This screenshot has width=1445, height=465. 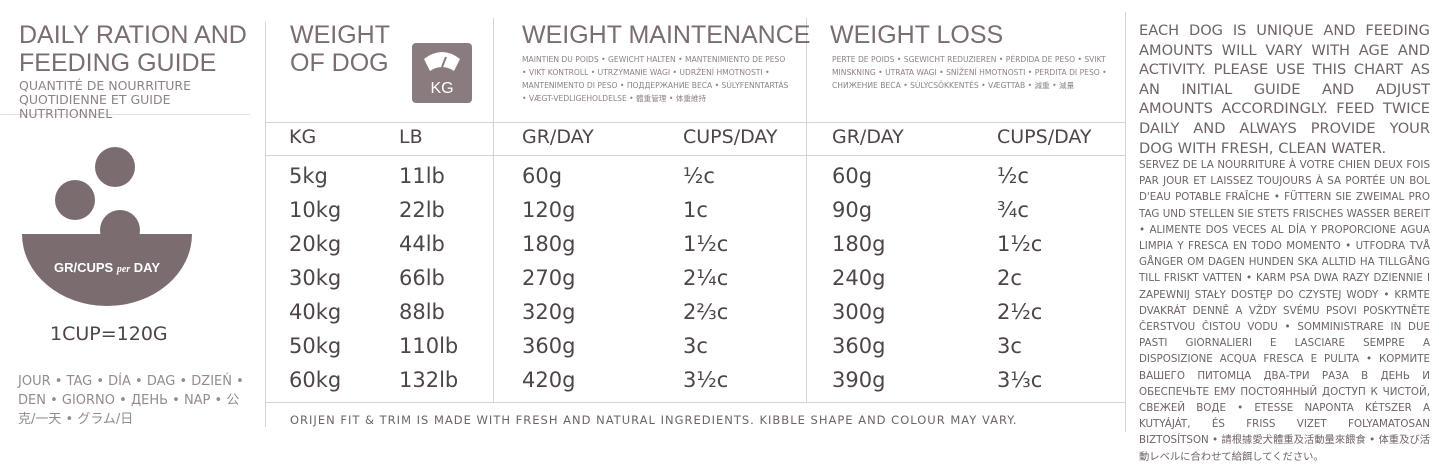 What do you see at coordinates (422, 176) in the screenshot?
I see `table-cell: 11lb` at bounding box center [422, 176].